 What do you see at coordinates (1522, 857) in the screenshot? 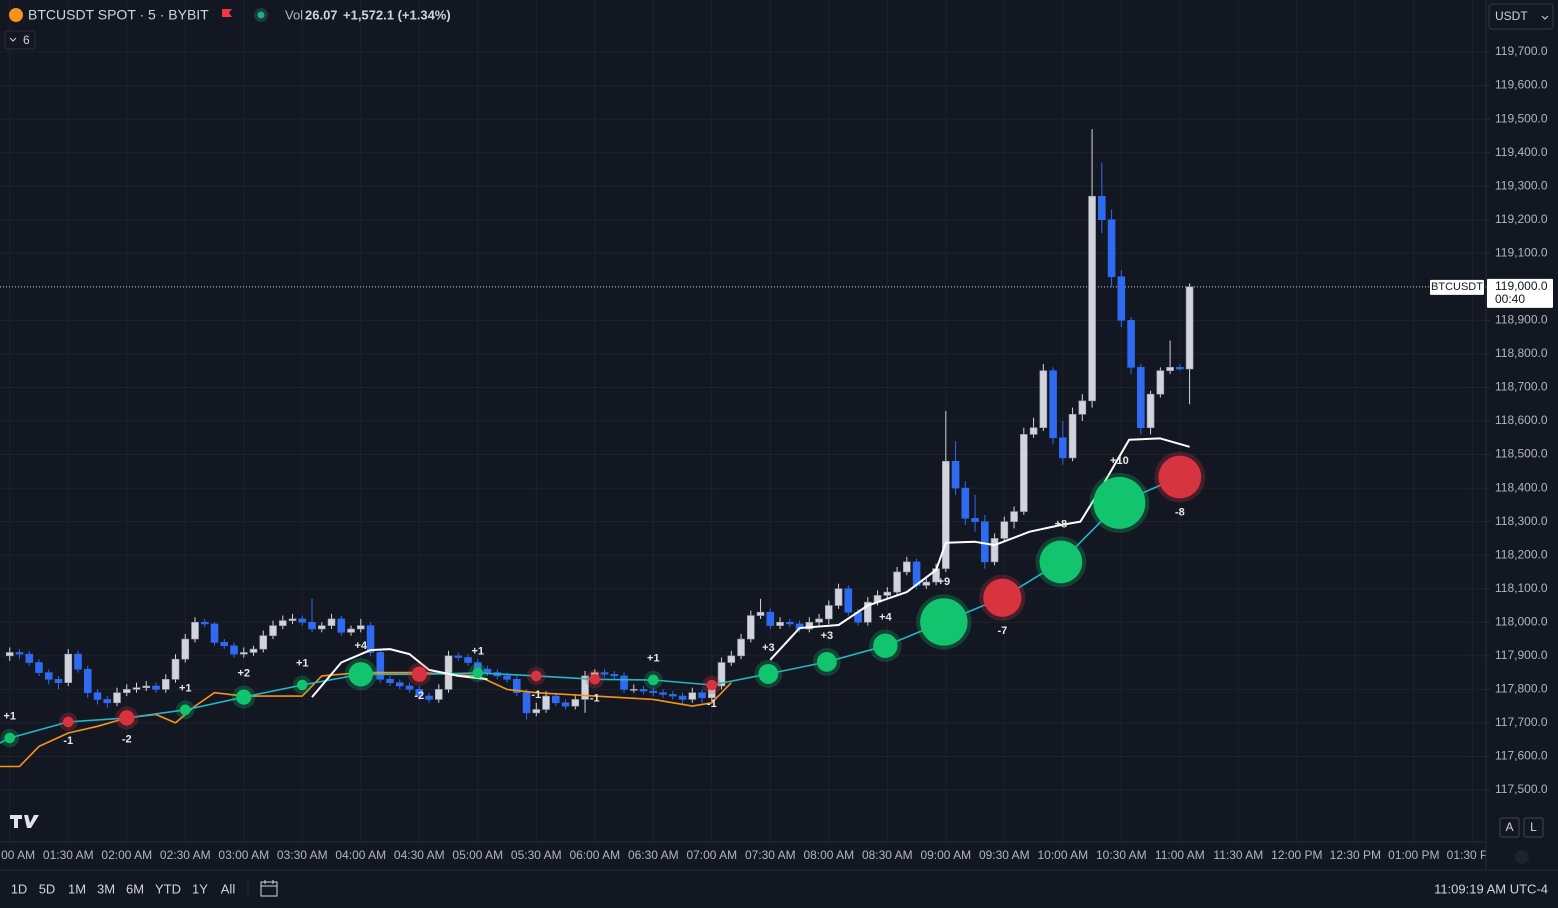
I see `auto-scale-icon` at bounding box center [1522, 857].